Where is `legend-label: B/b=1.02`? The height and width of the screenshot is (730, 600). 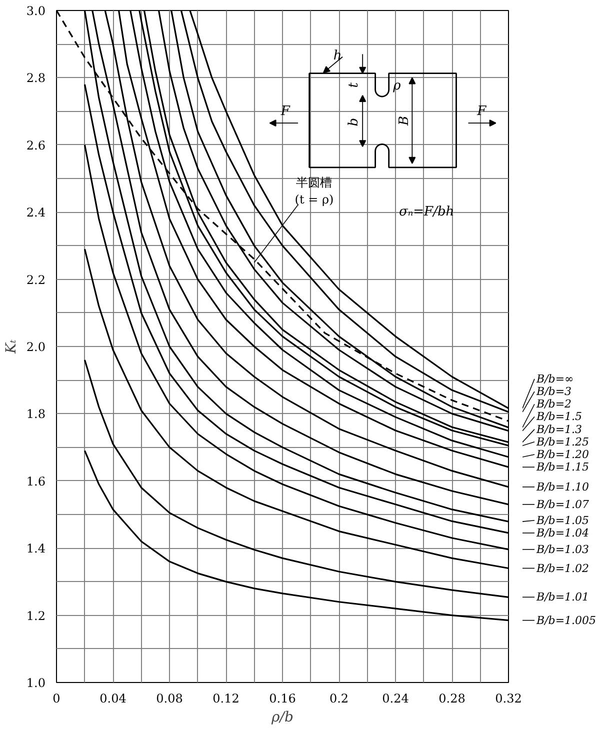 legend-label: B/b=1.02 is located at coordinates (563, 568).